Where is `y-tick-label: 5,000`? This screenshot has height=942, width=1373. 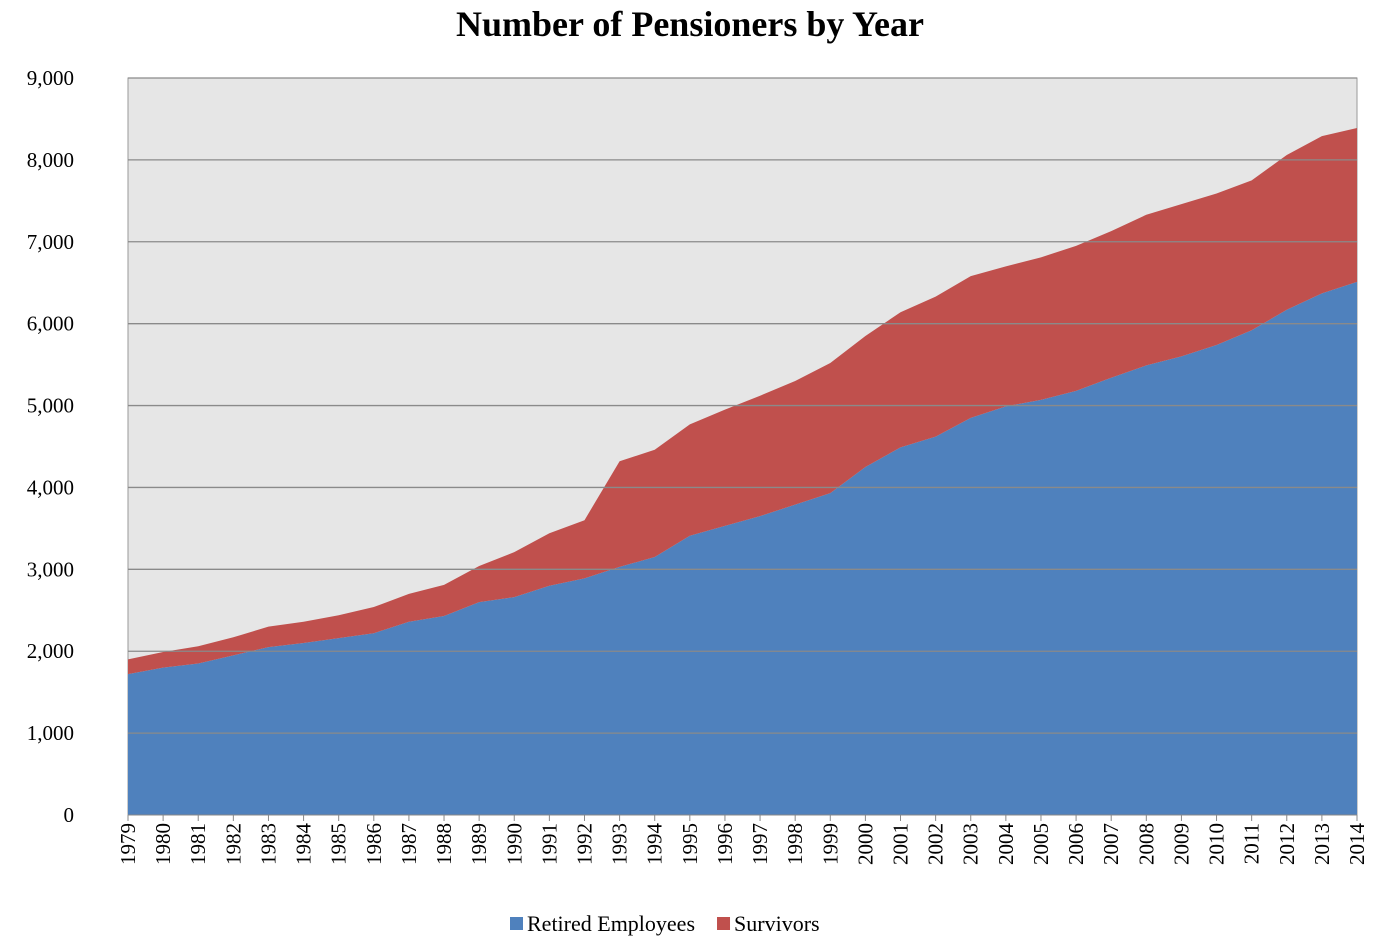 y-tick-label: 5,000 is located at coordinates (50, 406).